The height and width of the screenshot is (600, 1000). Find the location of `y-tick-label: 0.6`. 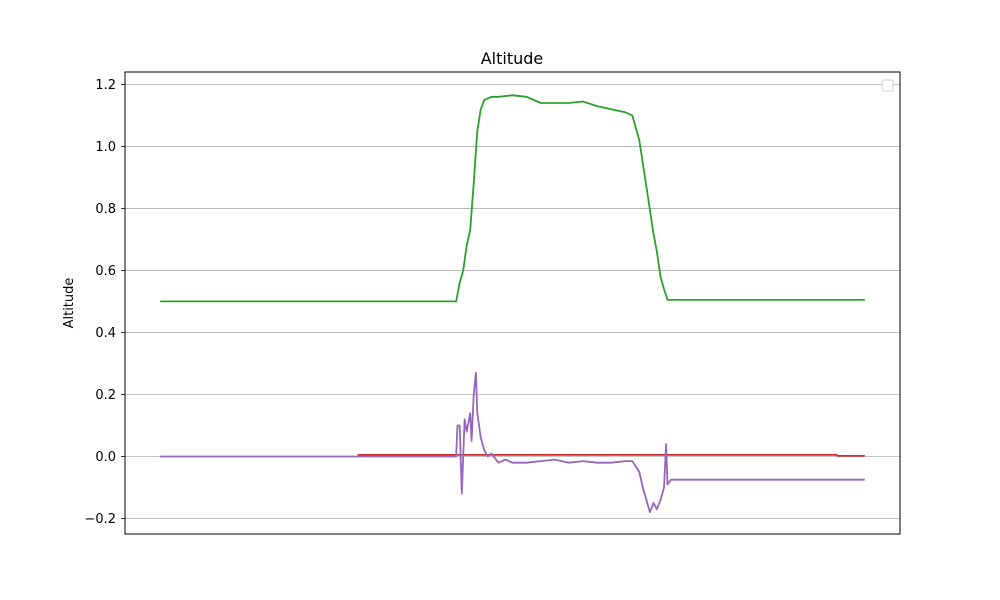

y-tick-label: 0.6 is located at coordinates (105, 271).